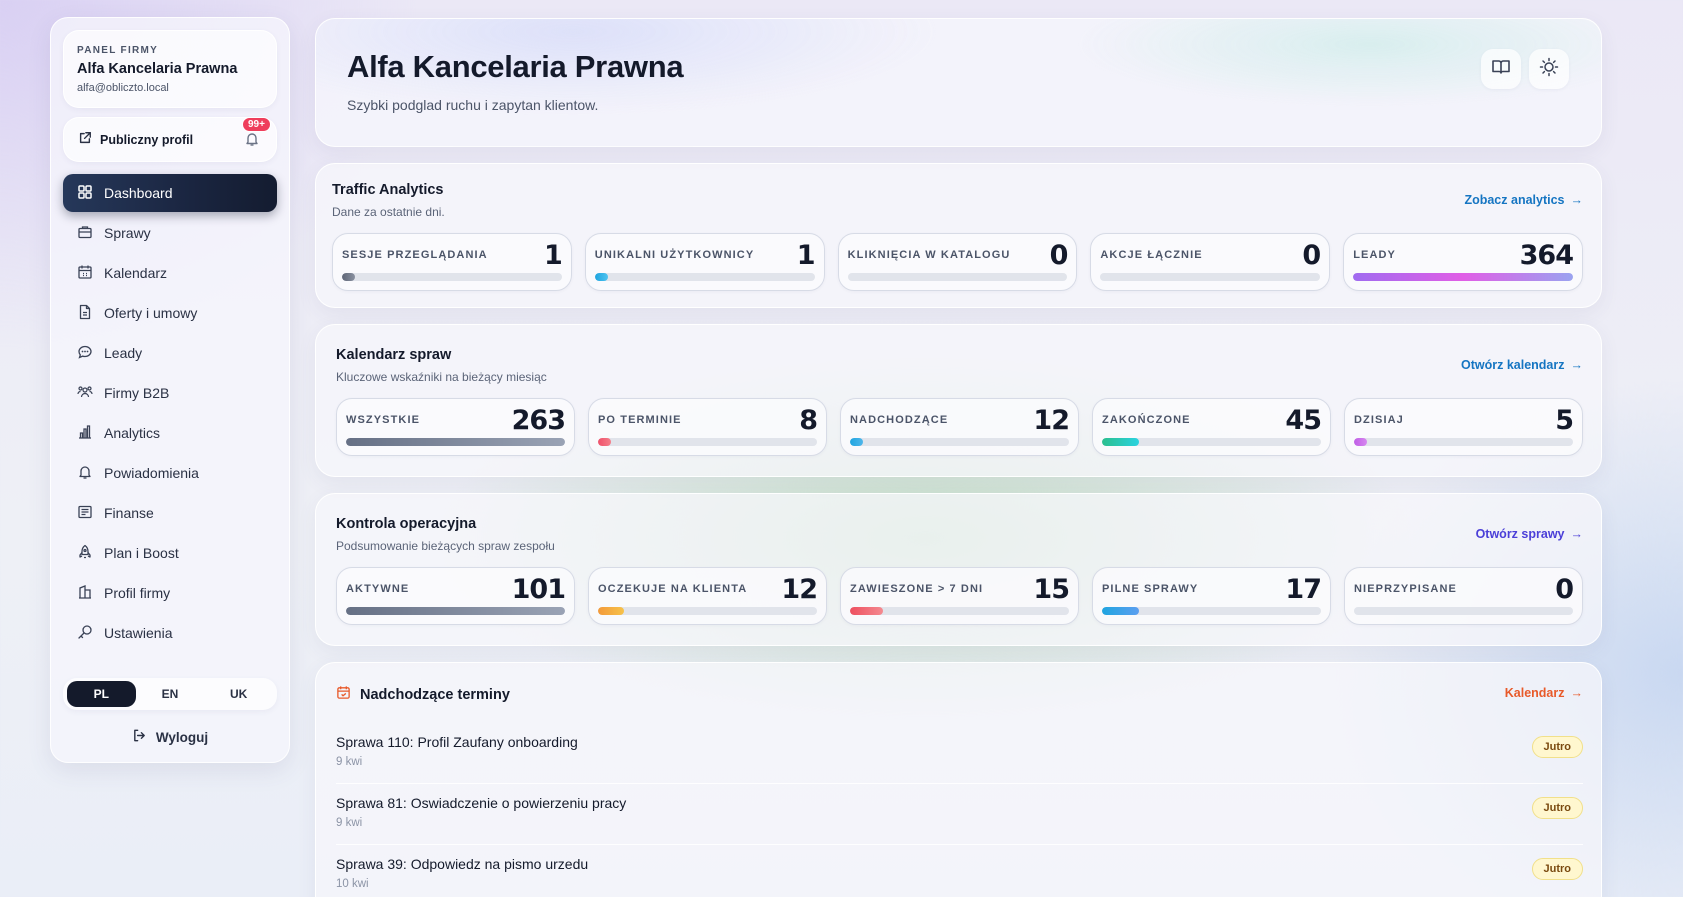  What do you see at coordinates (707, 596) in the screenshot?
I see `stat-card: OCZEKUJE NA KLIENTA 12` at bounding box center [707, 596].